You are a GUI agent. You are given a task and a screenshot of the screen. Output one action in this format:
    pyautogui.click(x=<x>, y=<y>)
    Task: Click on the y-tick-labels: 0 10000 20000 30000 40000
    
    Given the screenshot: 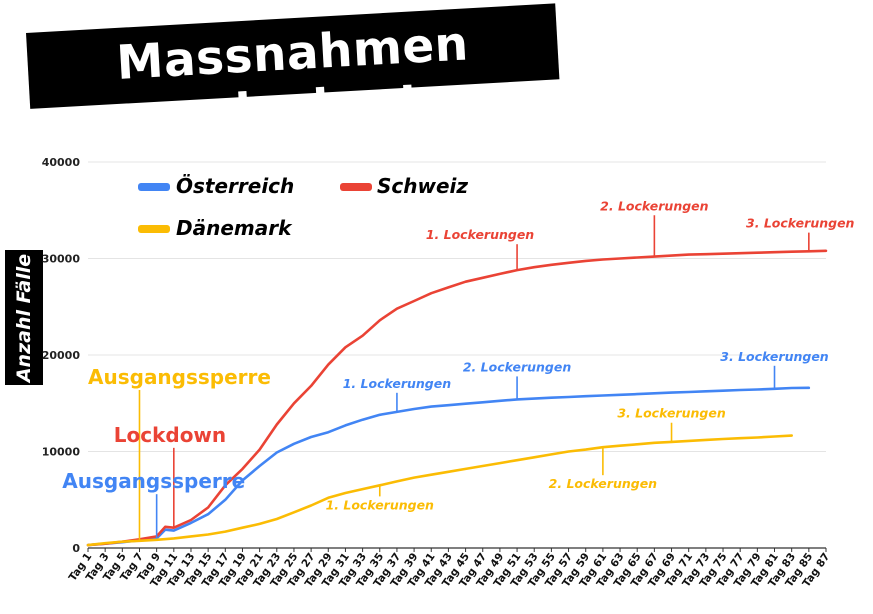 What is the action you would take?
    pyautogui.click(x=61, y=355)
    